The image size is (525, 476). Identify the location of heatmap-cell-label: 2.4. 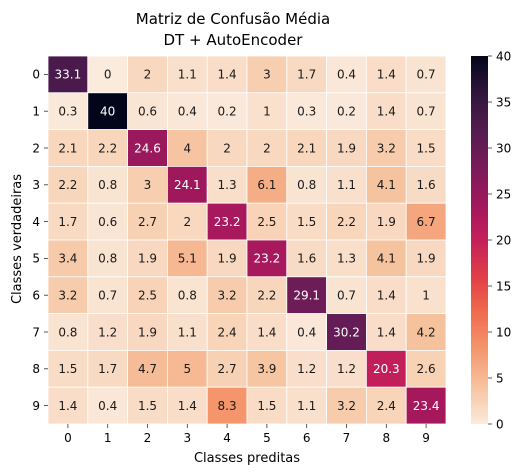
(227, 332).